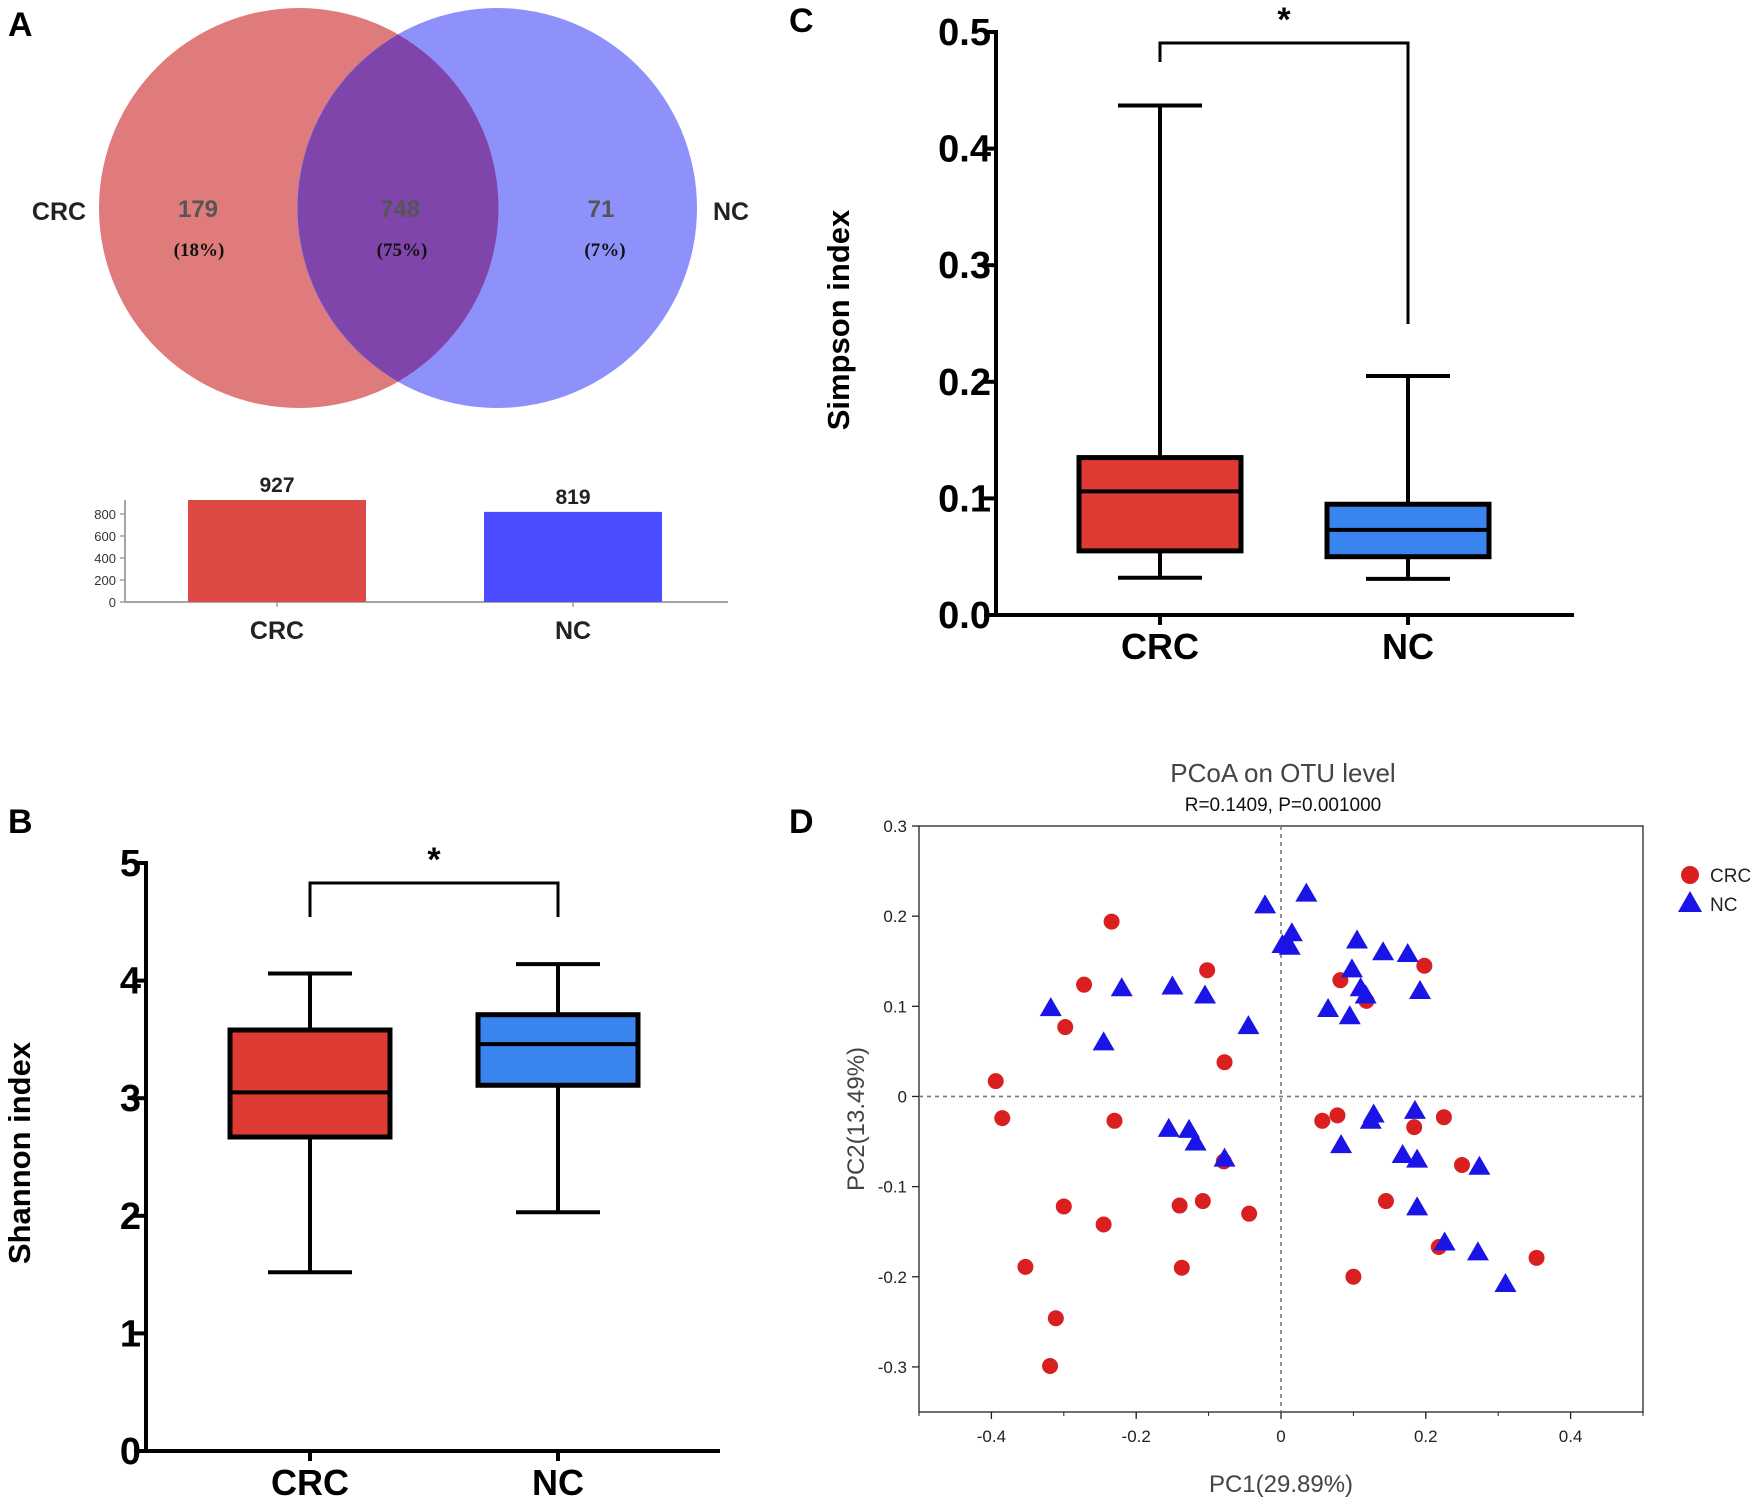  Describe the element at coordinates (1730, 876) in the screenshot. I see `pcoa-legend-crc-label: CRC` at that location.